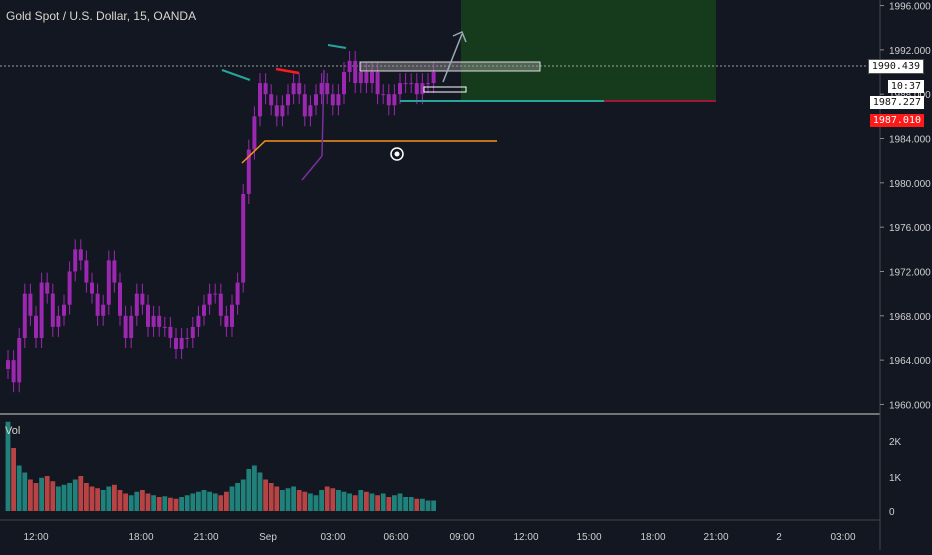 Image resolution: width=932 pixels, height=555 pixels. I want to click on trend-line, so click(312, 168).